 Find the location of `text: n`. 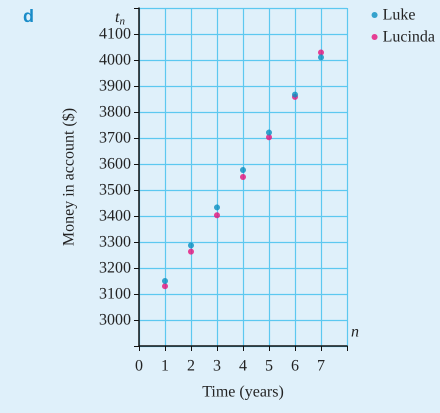

text: n is located at coordinates (355, 332).